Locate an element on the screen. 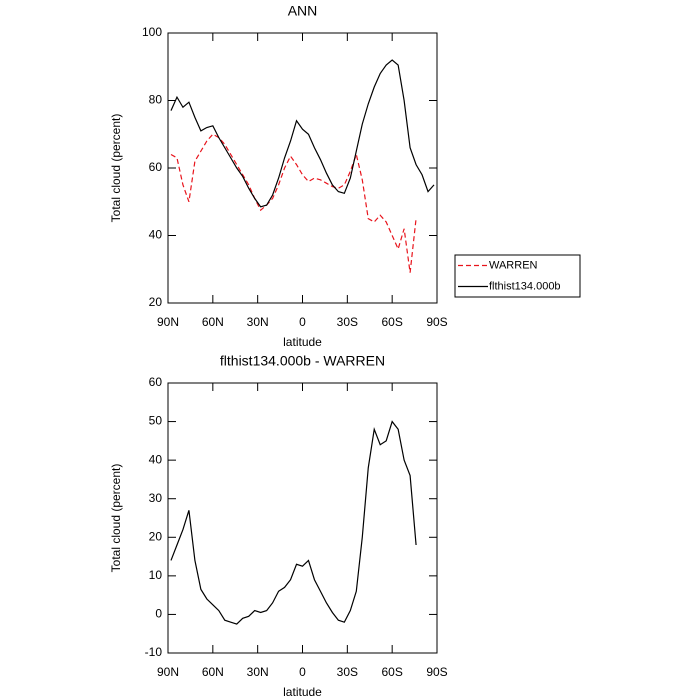  y-tick-label: 80 is located at coordinates (156, 100).